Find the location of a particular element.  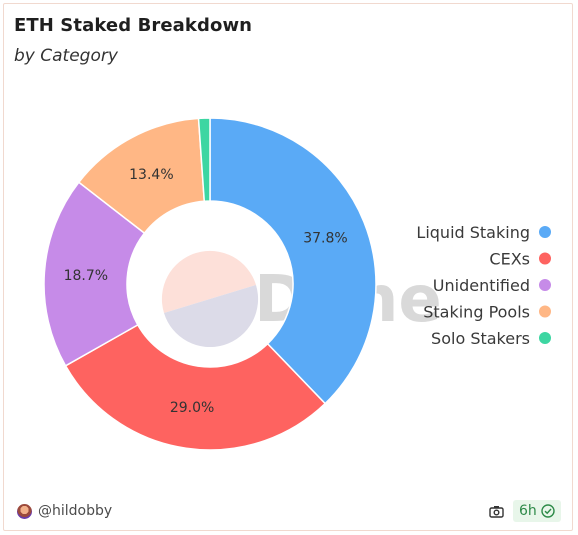

camera-icon is located at coordinates (496, 511).